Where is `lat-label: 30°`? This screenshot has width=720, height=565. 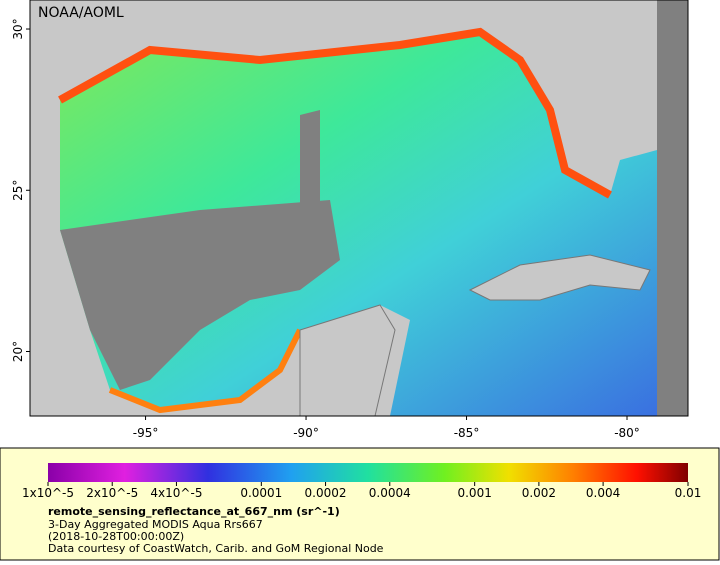 lat-label: 30° is located at coordinates (18, 28).